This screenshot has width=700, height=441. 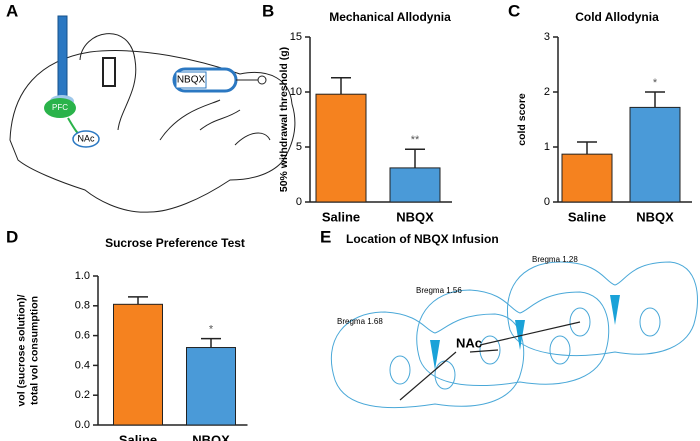 What do you see at coordinates (82, 395) in the screenshot?
I see `y-tick-label: 0.2` at bounding box center [82, 395].